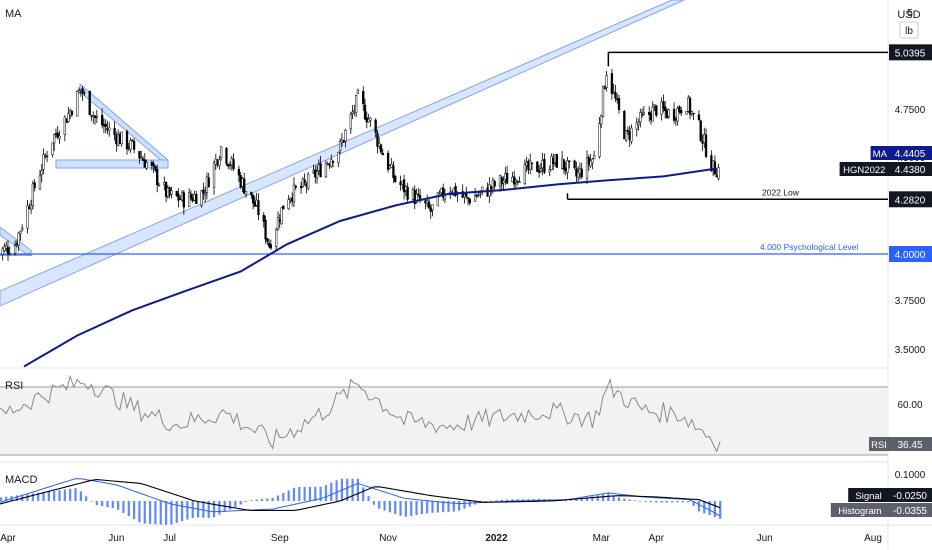  I want to click on macd-tag-name-box, so click(859, 510).